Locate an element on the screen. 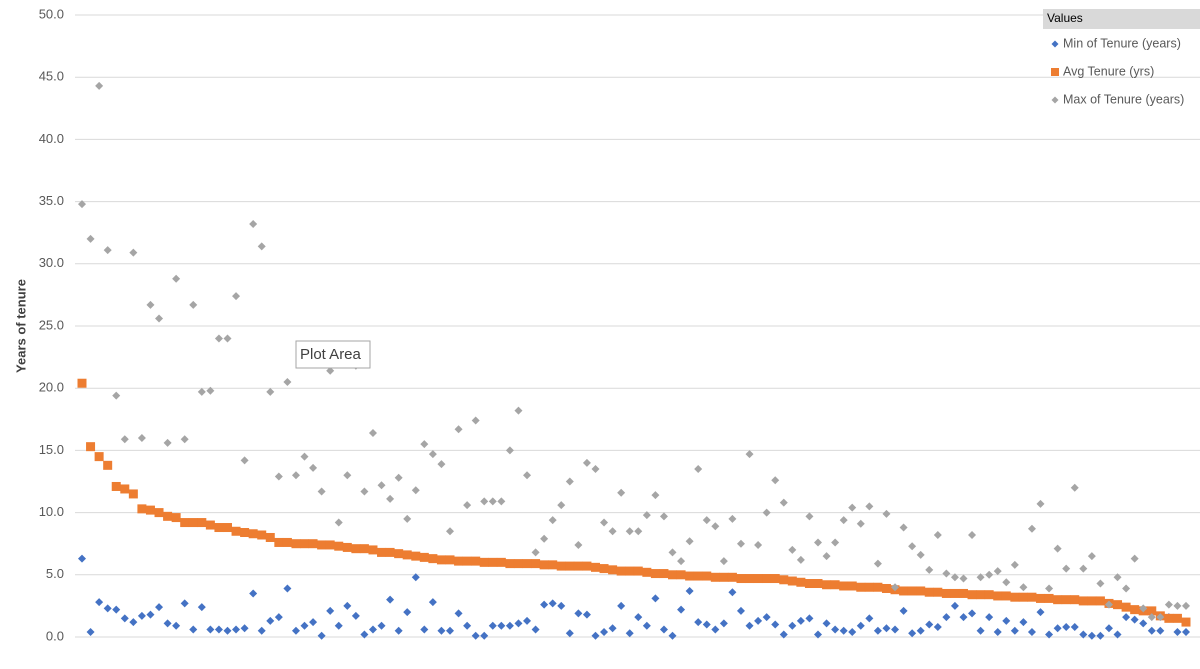 The image size is (1200, 669). y-tick-label: 25.0 is located at coordinates (51, 324).